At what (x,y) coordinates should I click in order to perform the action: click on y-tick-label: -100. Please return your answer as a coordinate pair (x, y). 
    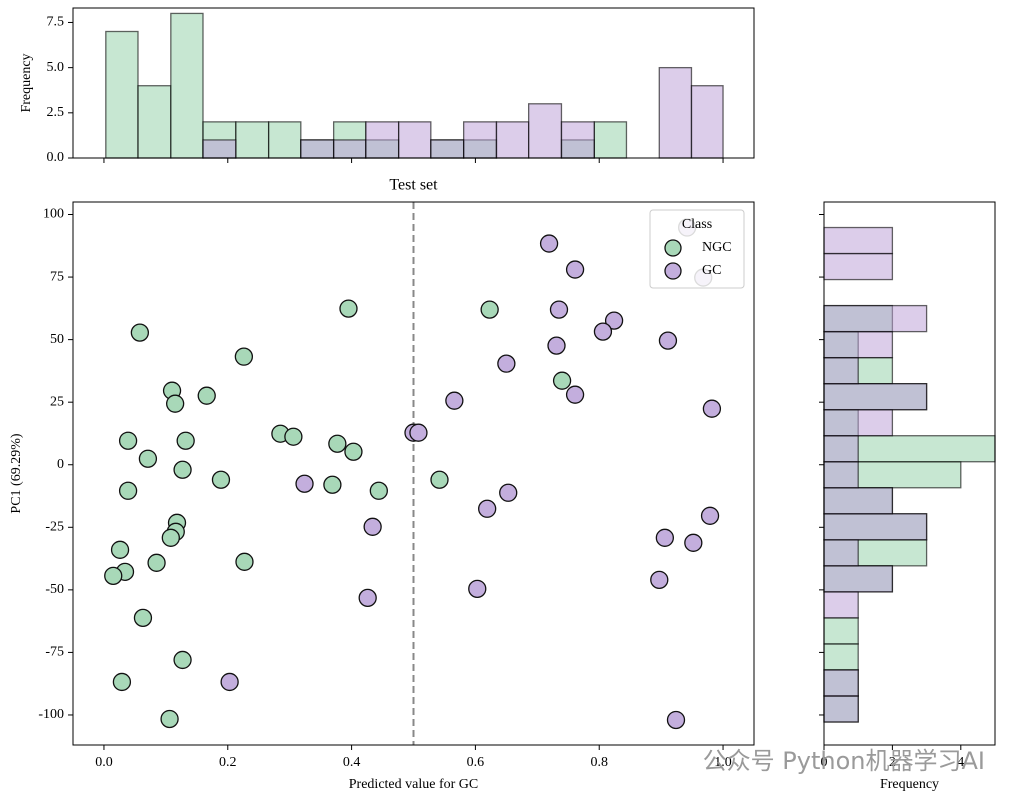
    Looking at the image, I should click on (51, 714).